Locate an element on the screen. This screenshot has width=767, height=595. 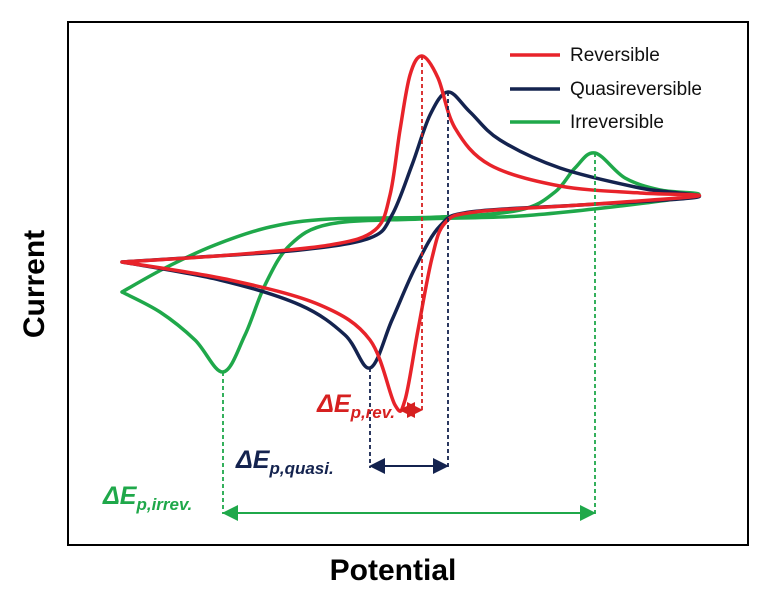
legend-label: Quasireversible is located at coordinates (636, 89).